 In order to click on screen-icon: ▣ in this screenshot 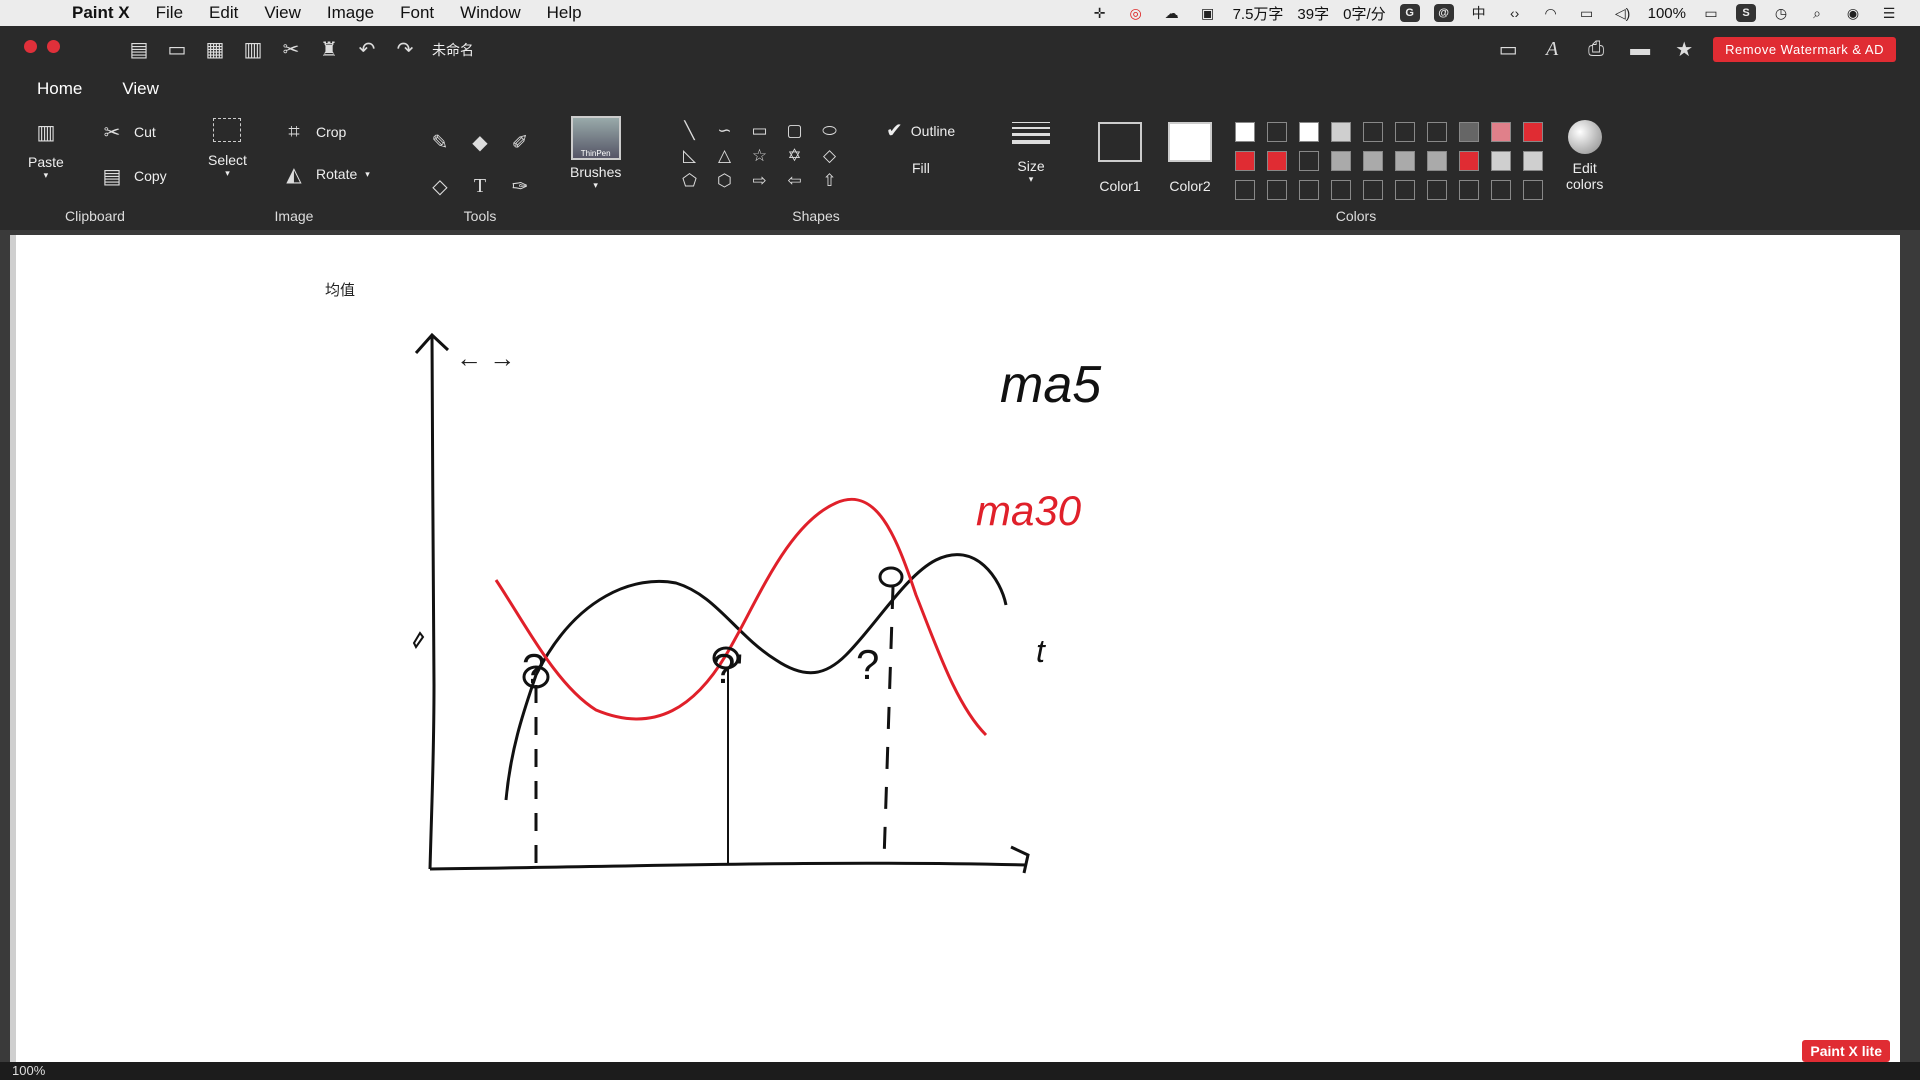, I will do `click(1207, 12)`.